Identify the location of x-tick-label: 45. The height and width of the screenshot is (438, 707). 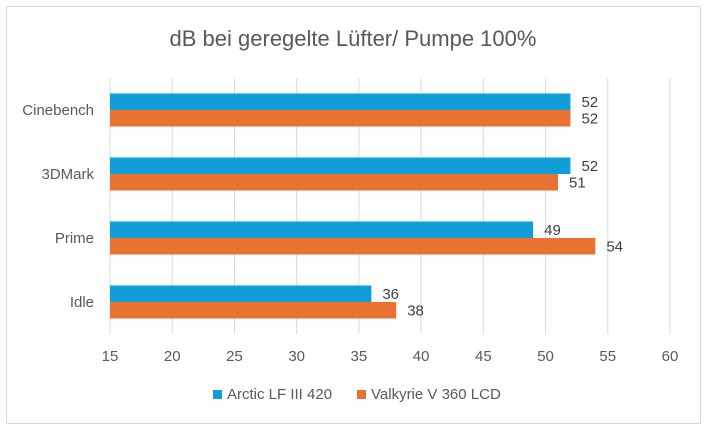
(483, 356).